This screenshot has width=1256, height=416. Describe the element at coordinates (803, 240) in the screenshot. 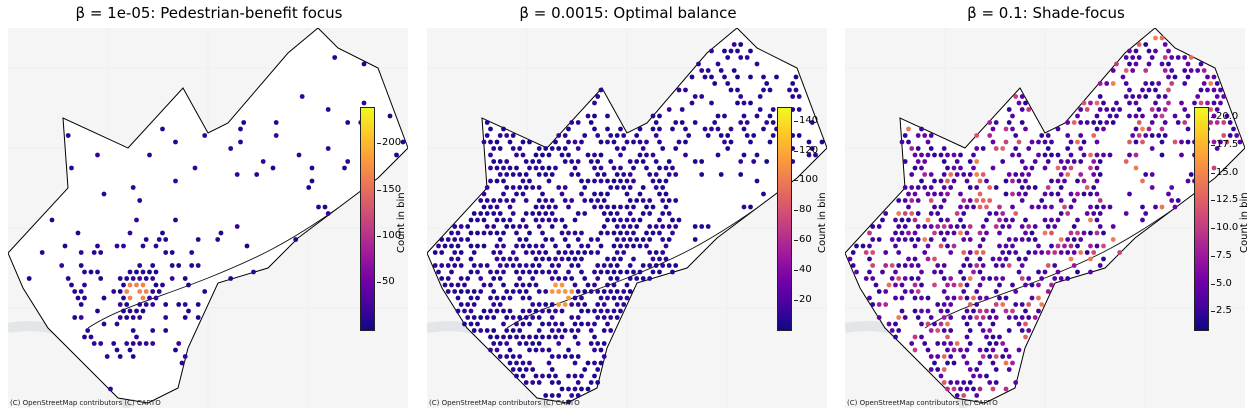

I see `colorbar-tick-label: 60` at that location.